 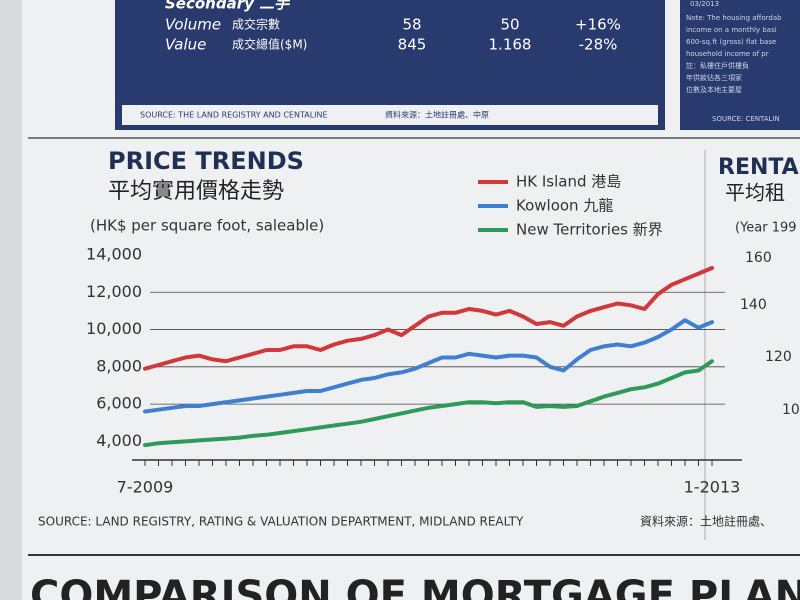 I want to click on table-cell: Value, so click(x=185, y=45).